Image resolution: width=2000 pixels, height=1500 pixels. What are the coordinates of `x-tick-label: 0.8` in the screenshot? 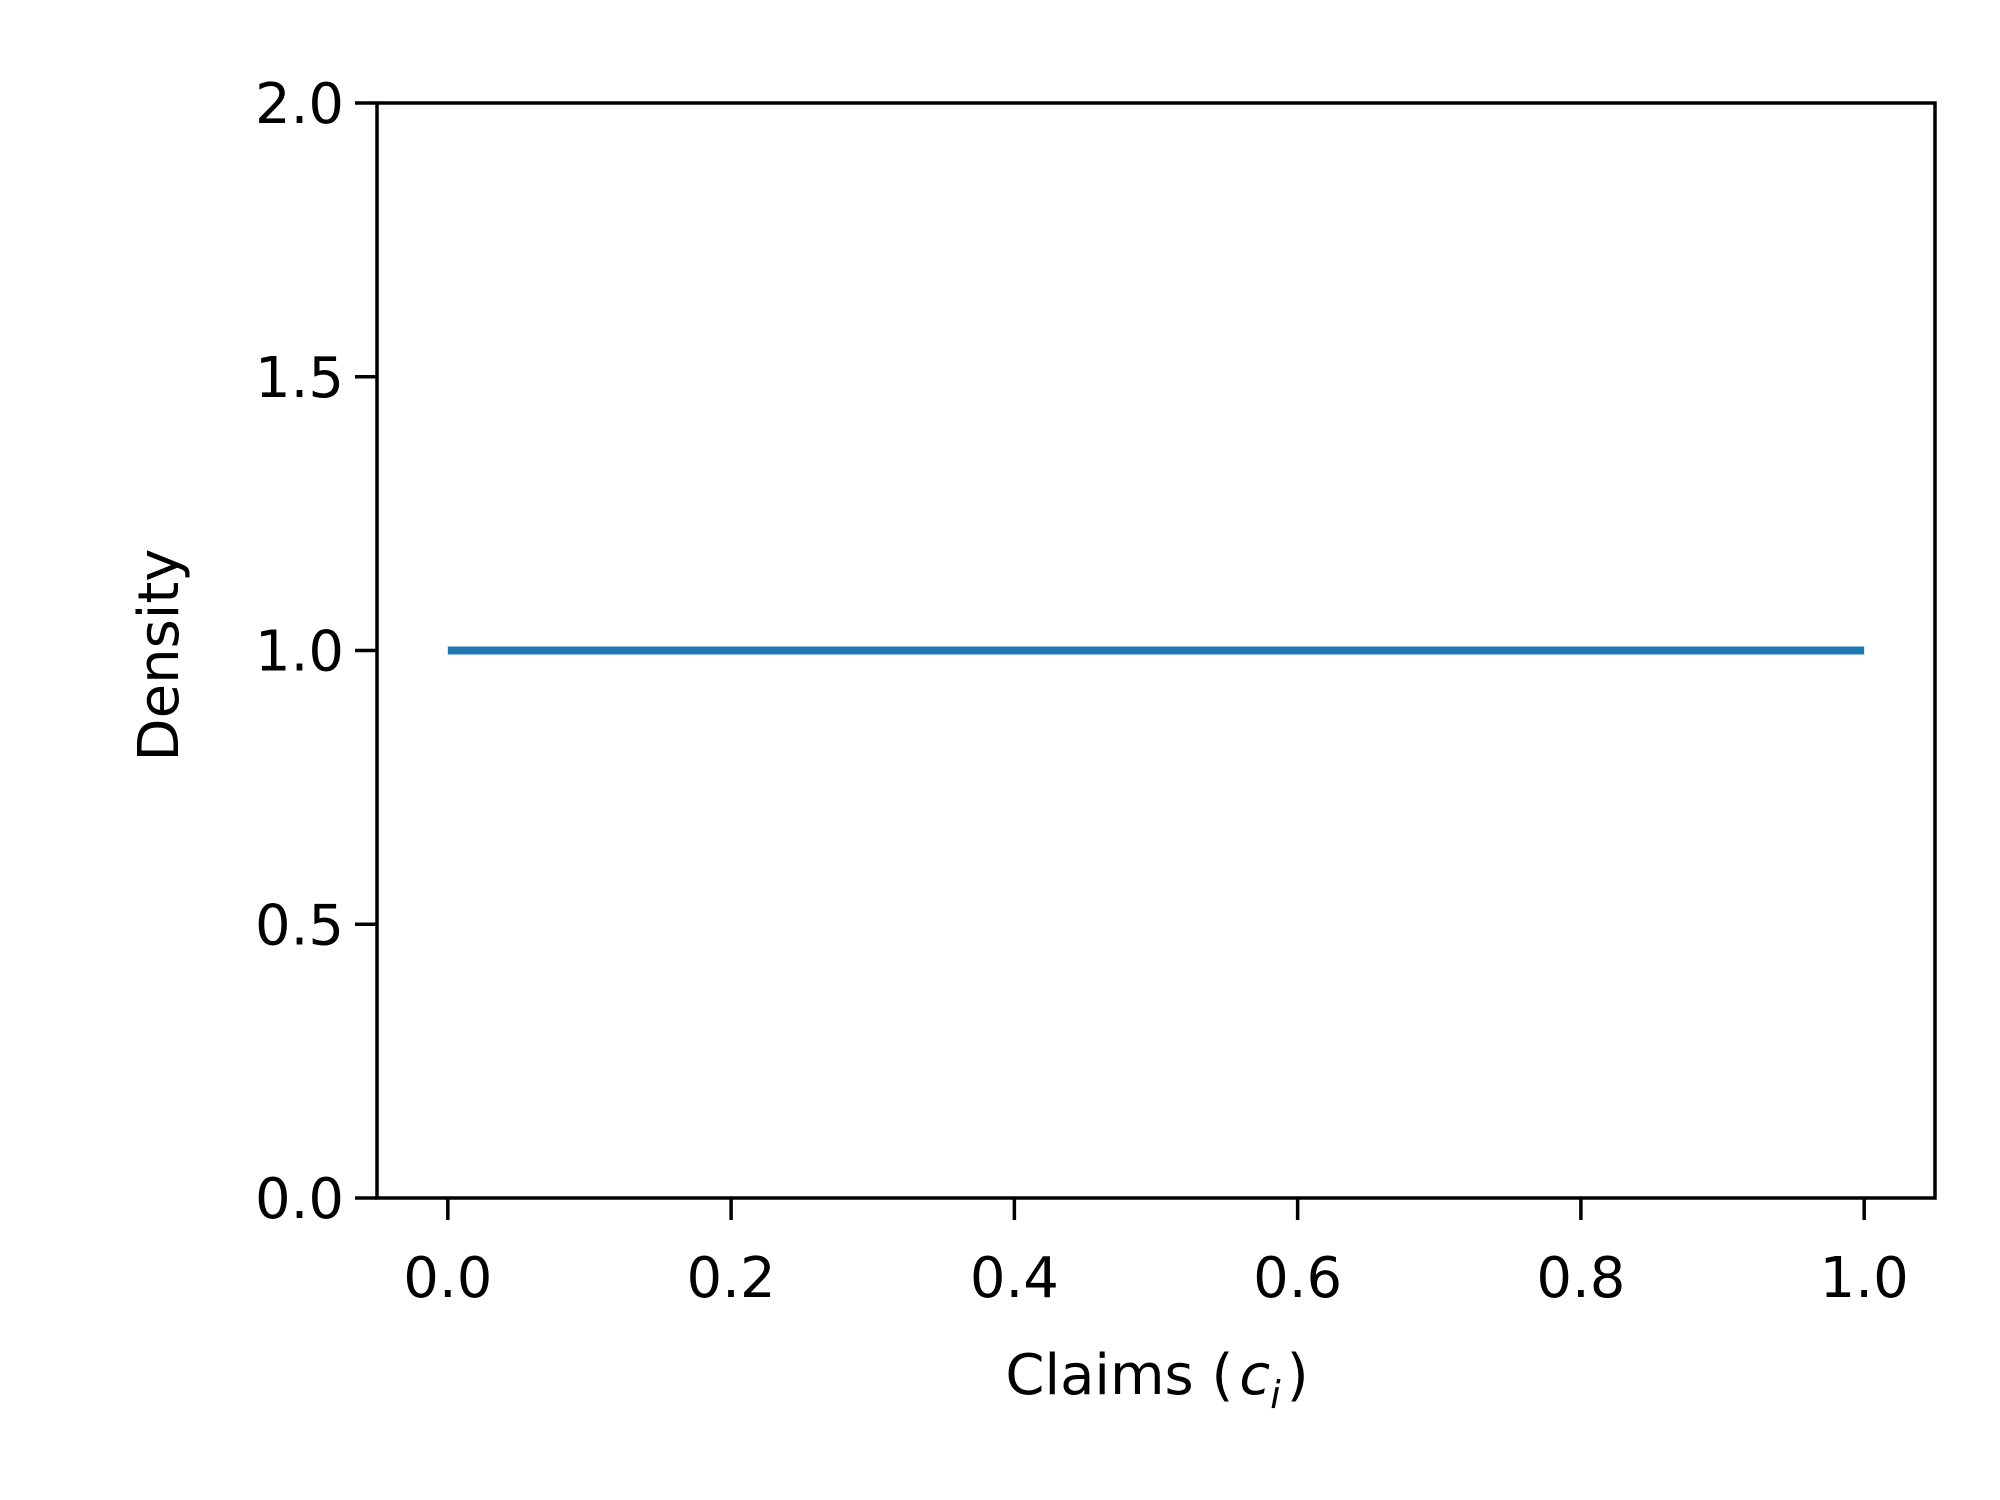 It's located at (1580, 1278).